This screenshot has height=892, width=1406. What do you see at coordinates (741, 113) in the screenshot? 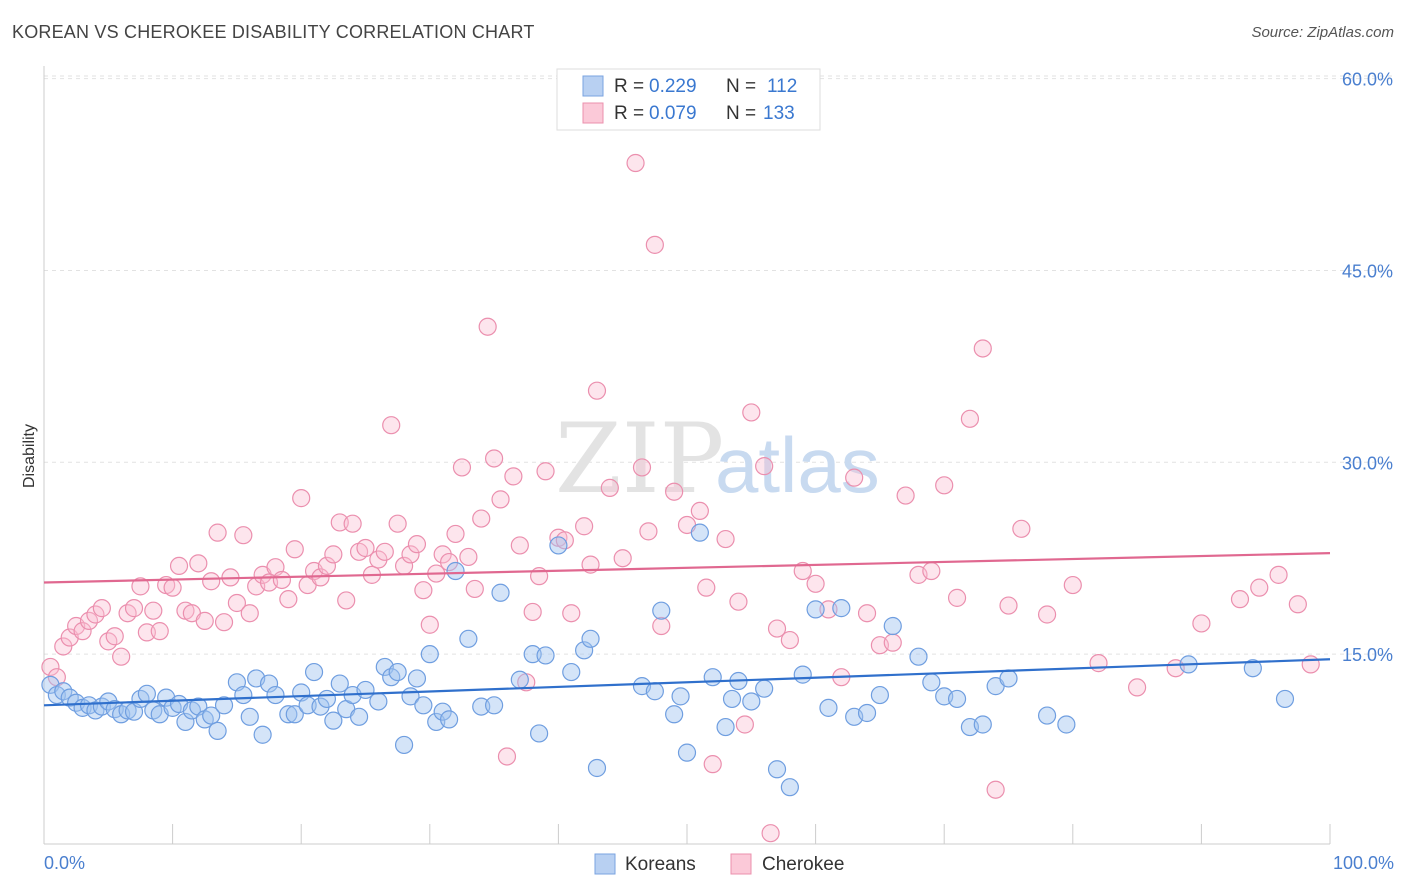
I see `cherokee-n-label: N =` at bounding box center [741, 113].